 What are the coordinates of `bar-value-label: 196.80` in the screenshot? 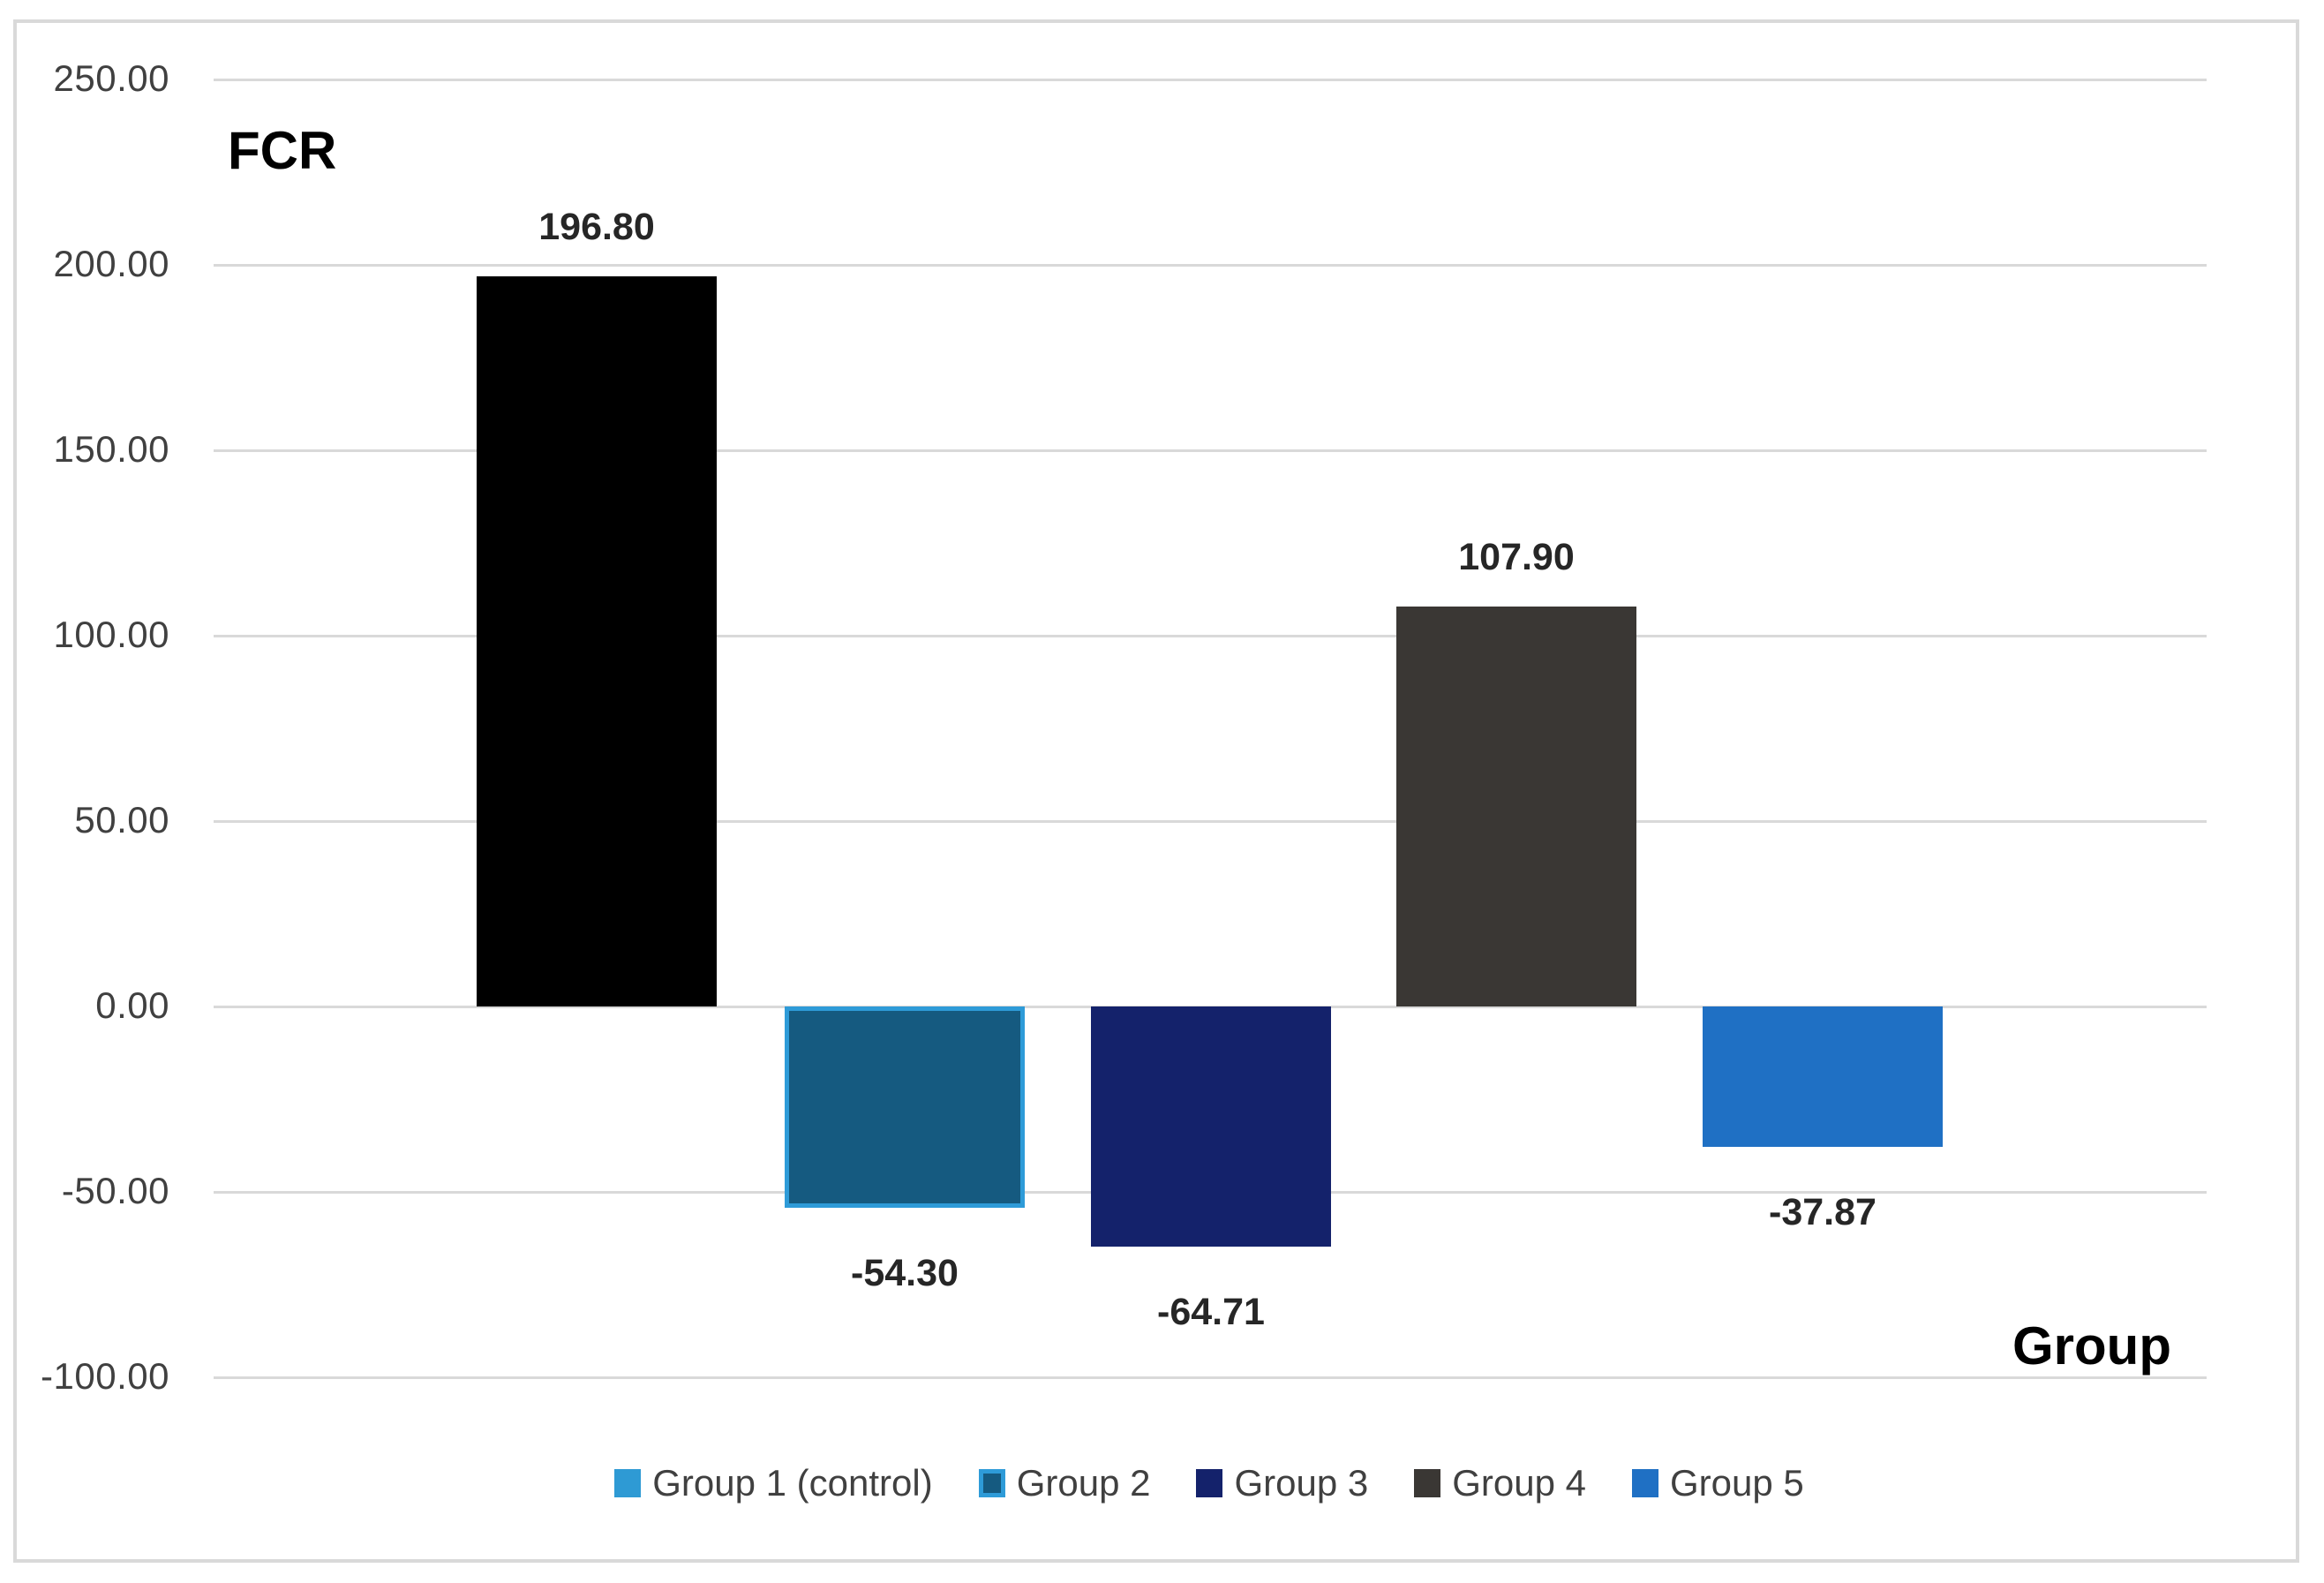 It's located at (596, 227).